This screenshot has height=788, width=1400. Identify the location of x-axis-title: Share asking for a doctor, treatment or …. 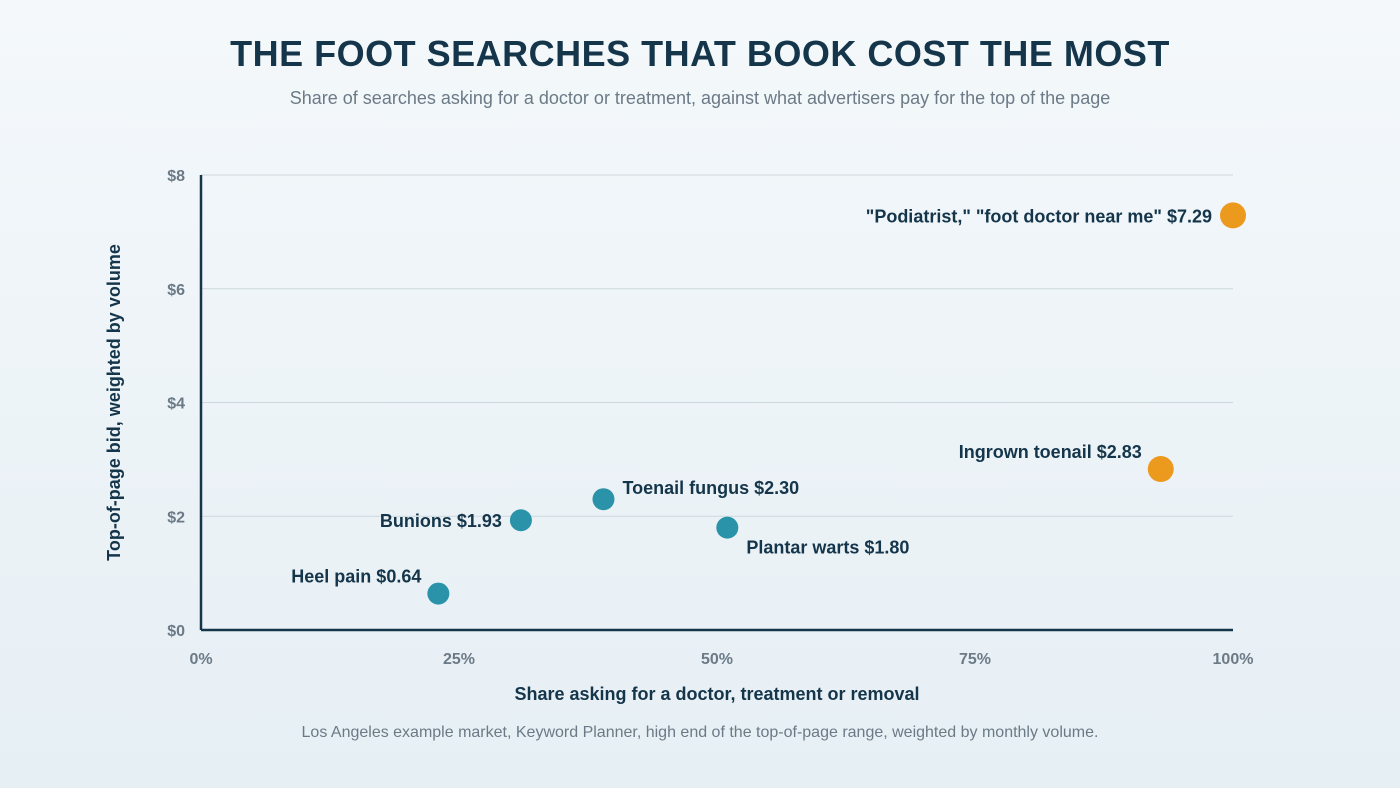
(716, 694).